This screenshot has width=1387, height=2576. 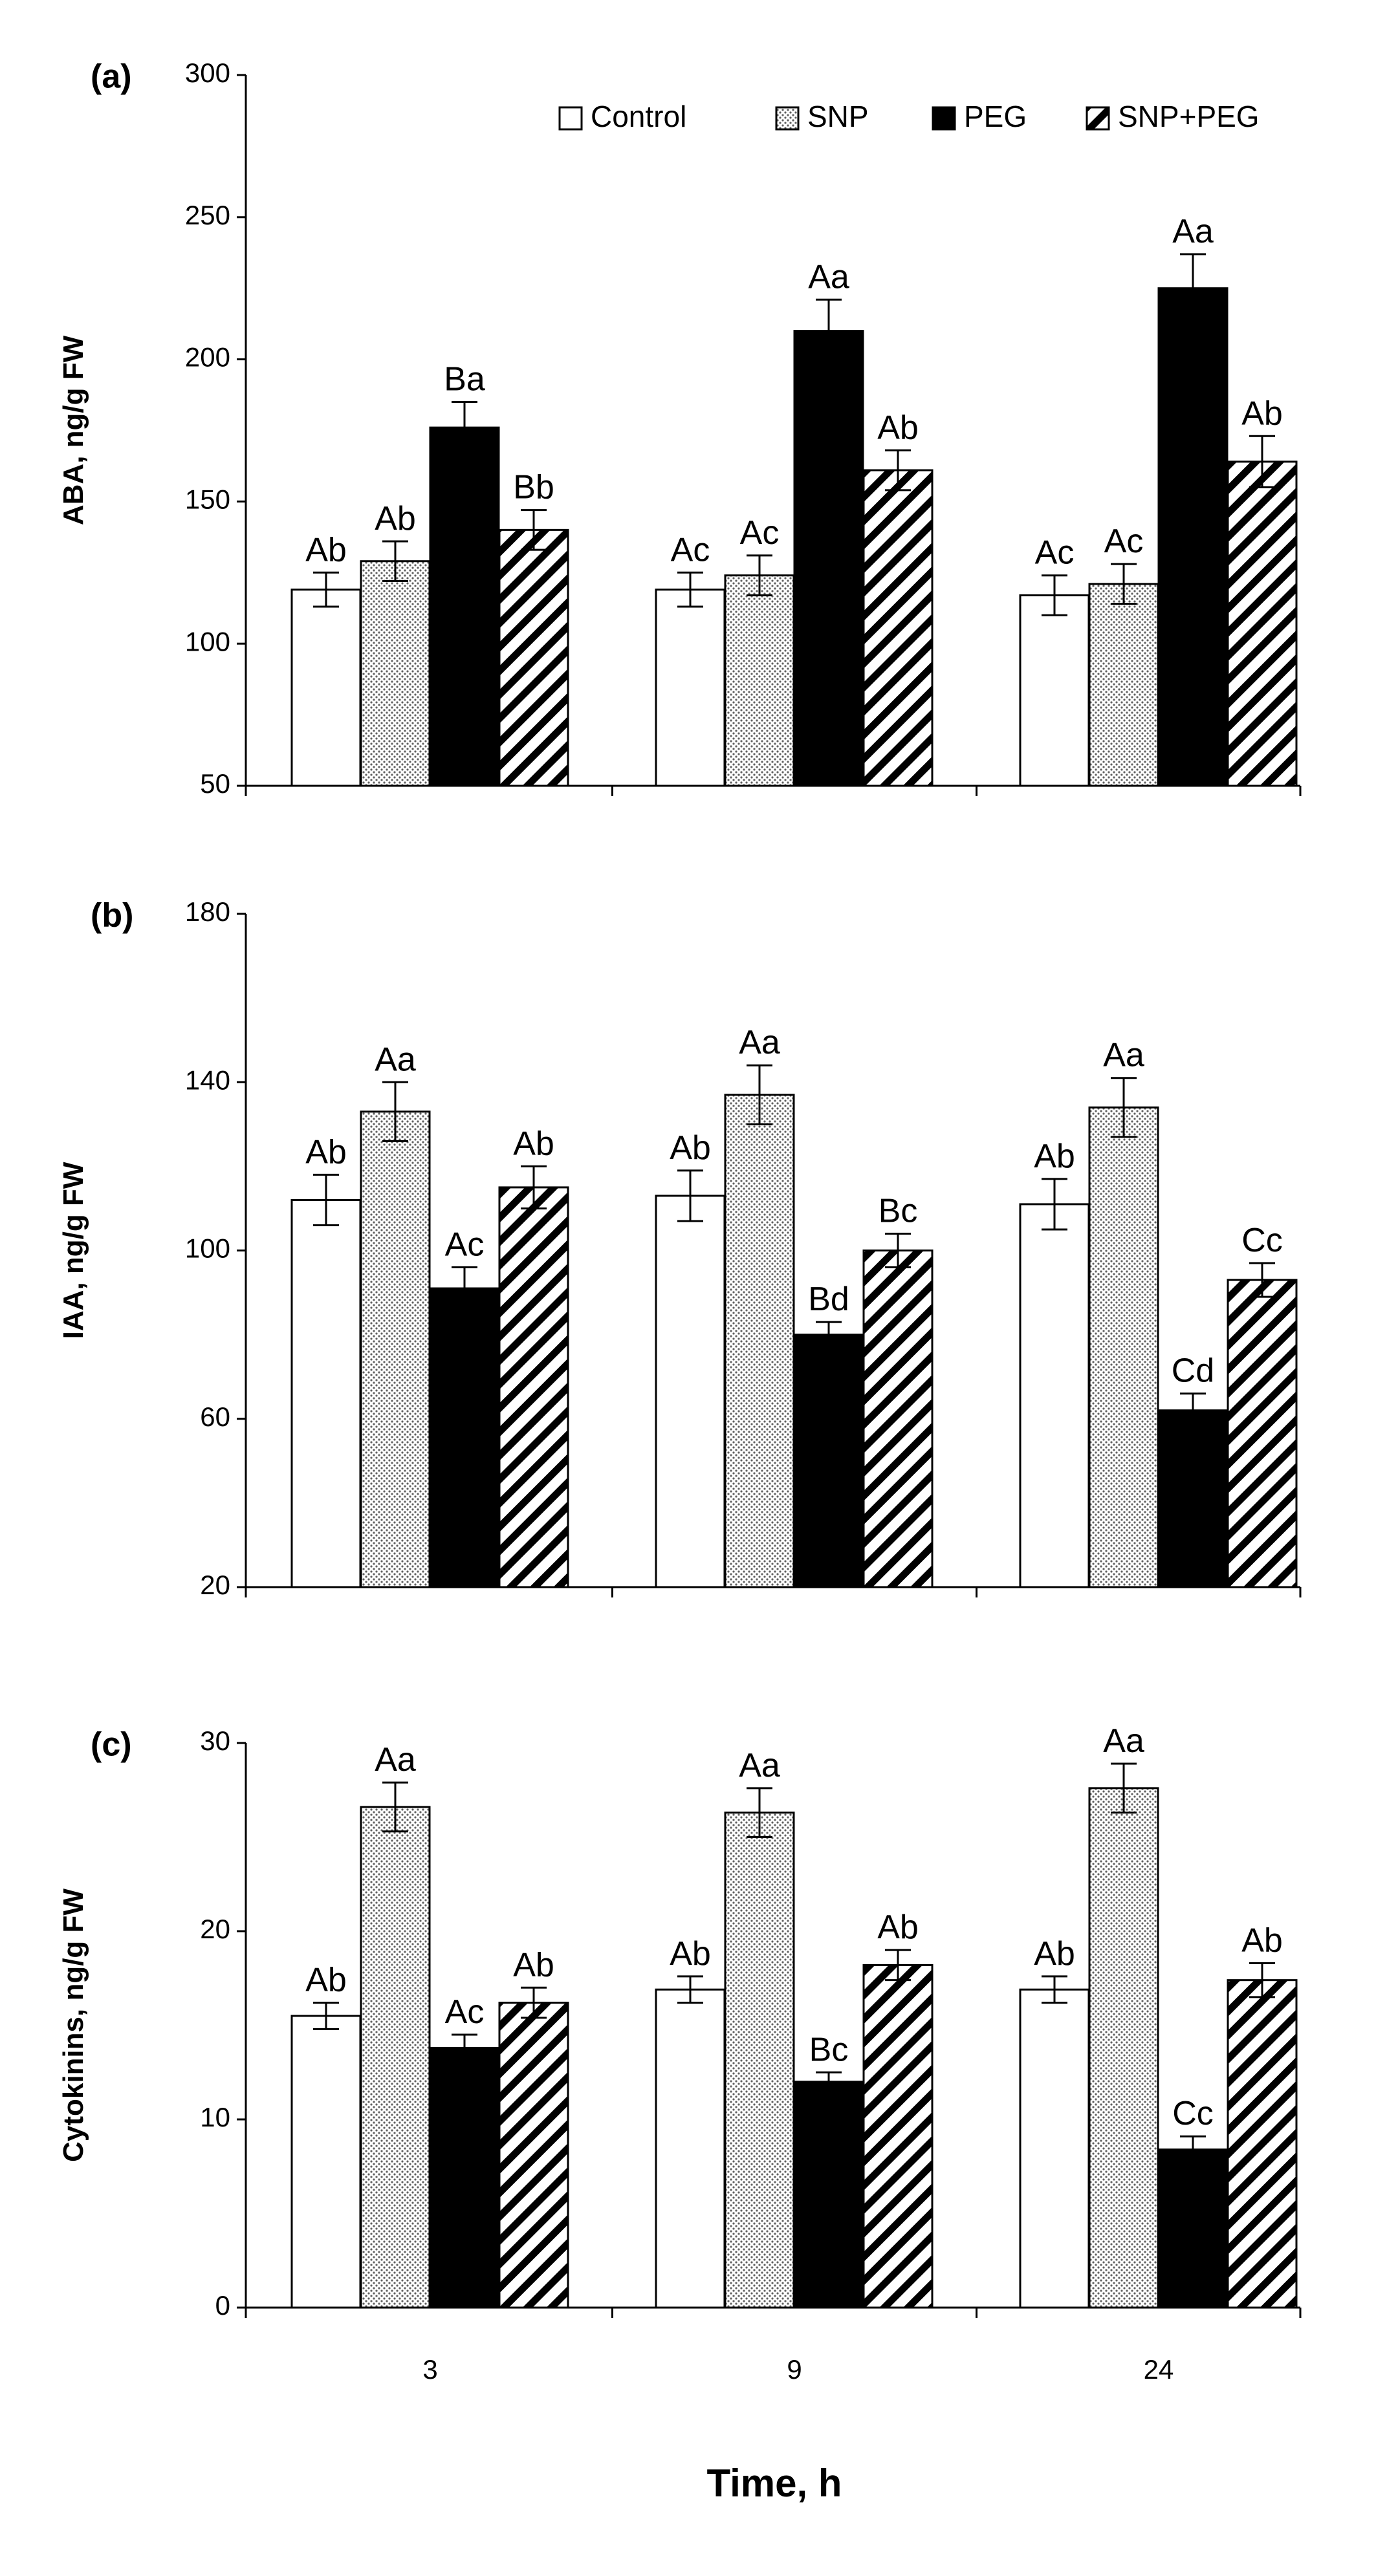 What do you see at coordinates (111, 77) in the screenshot?
I see `panel-label: (a)` at bounding box center [111, 77].